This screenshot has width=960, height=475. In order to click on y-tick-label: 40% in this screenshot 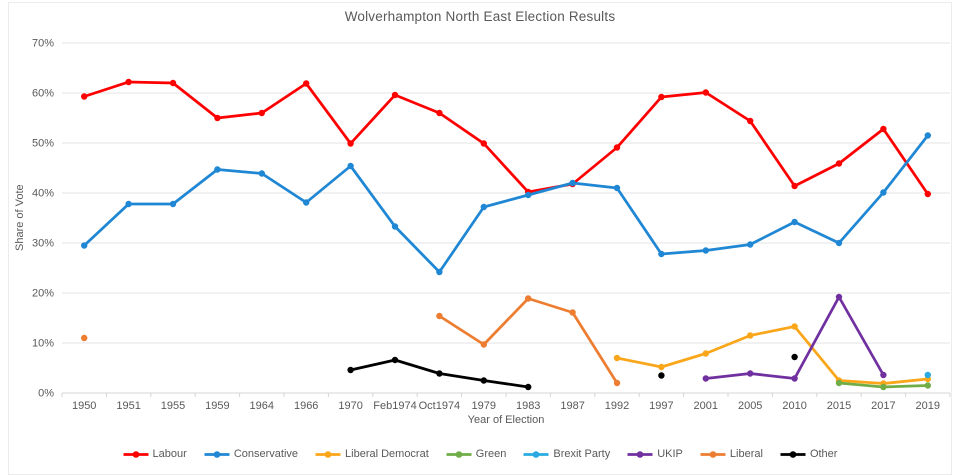, I will do `click(43, 194)`.